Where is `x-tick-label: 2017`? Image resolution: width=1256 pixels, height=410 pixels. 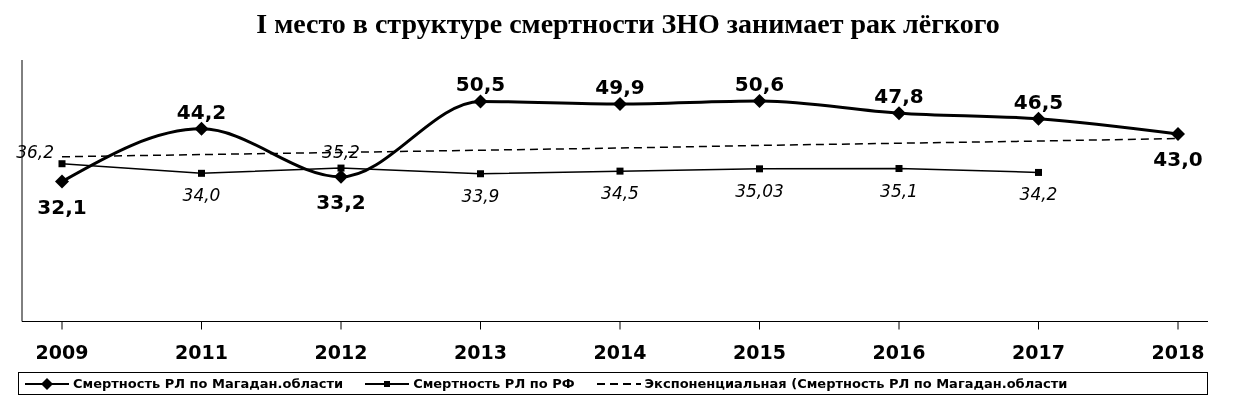 x-tick-label: 2017 is located at coordinates (1038, 351).